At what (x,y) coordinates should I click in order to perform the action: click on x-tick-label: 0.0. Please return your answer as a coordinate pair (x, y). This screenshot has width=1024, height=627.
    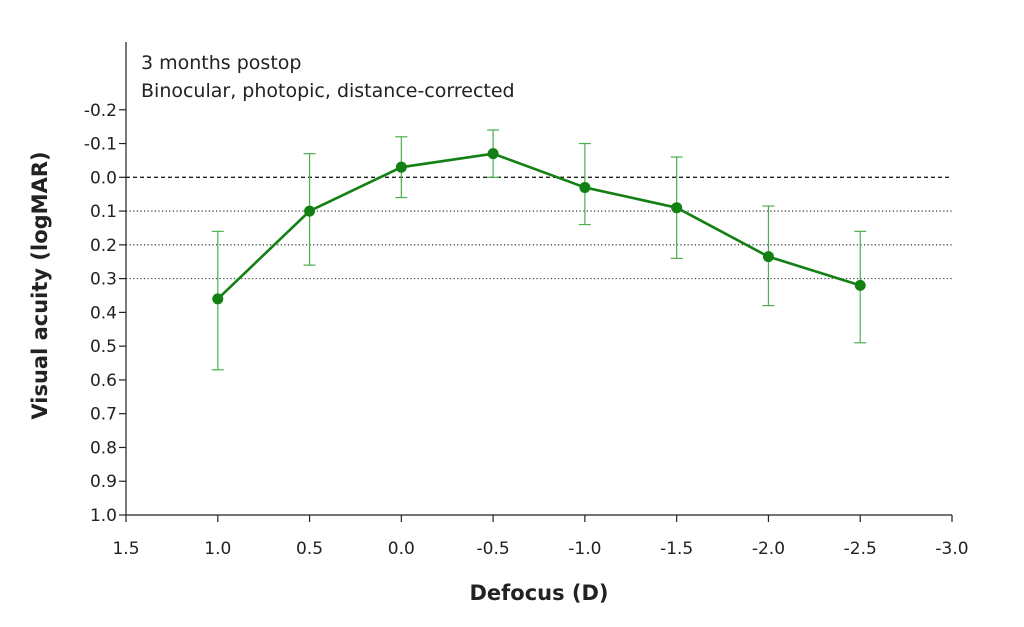
    Looking at the image, I should click on (401, 549).